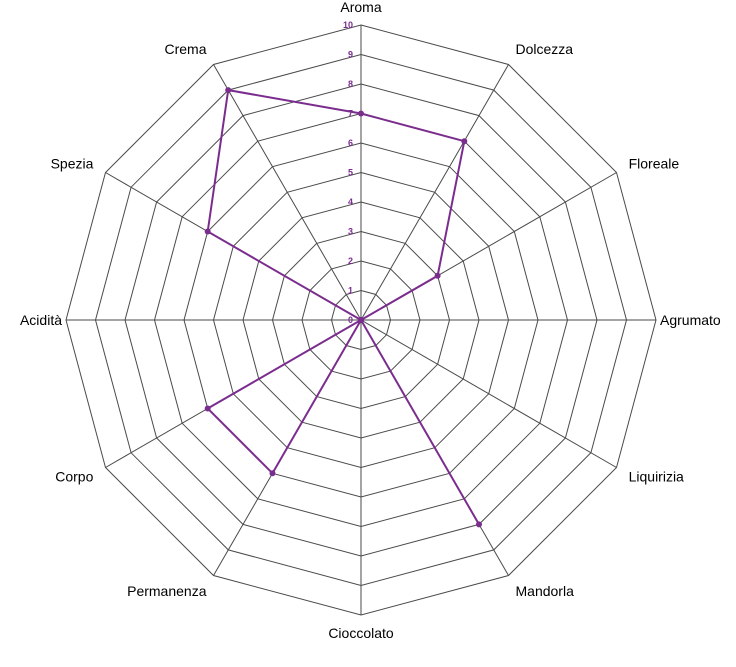 The width and height of the screenshot is (736, 667). I want to click on tick-label-8: 8, so click(350, 84).